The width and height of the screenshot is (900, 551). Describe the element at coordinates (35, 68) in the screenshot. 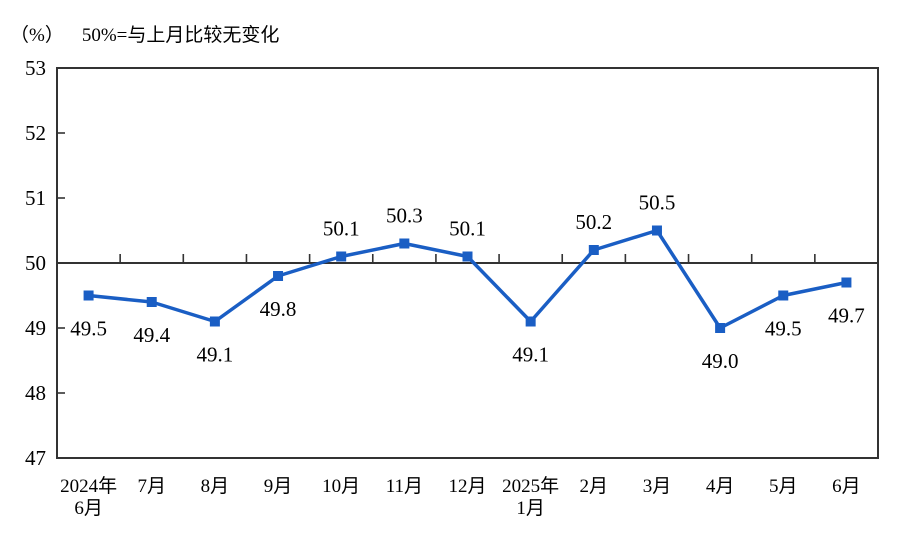

I see `y-axis-label: 53` at that location.